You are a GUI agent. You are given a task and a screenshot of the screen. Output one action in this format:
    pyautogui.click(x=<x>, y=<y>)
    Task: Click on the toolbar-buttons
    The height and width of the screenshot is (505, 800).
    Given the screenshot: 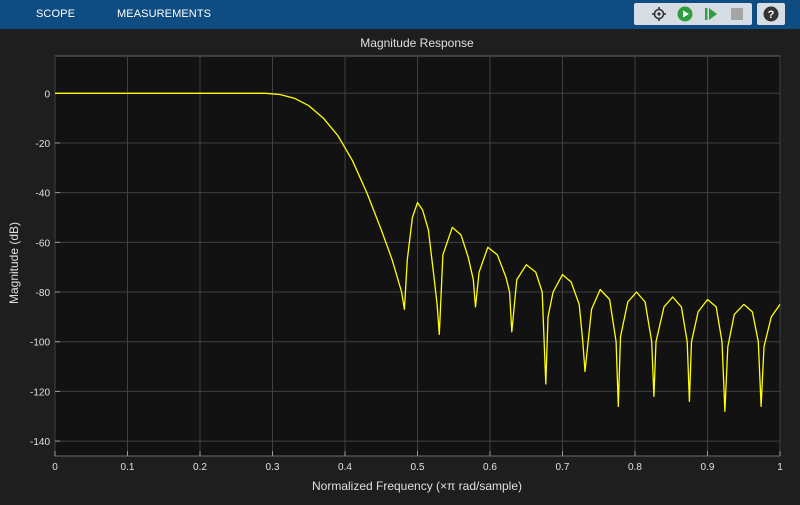 What is the action you would take?
    pyautogui.click(x=693, y=14)
    